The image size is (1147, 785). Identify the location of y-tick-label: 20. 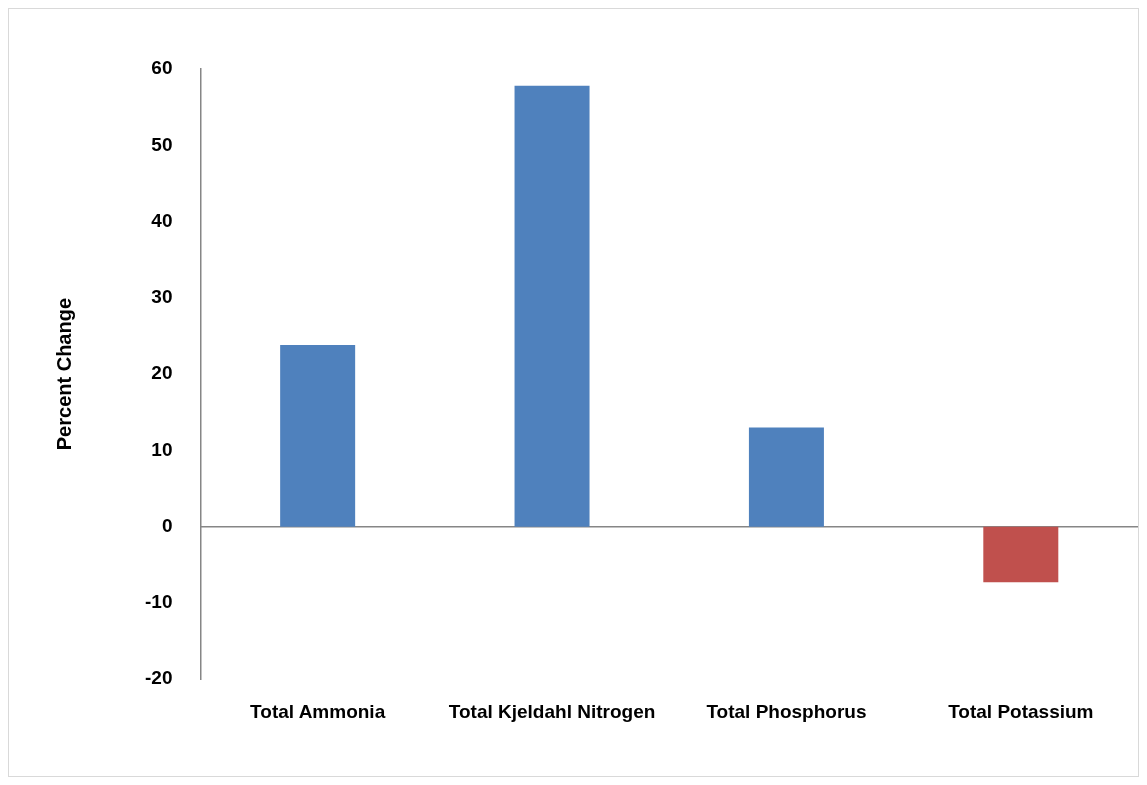
(162, 373).